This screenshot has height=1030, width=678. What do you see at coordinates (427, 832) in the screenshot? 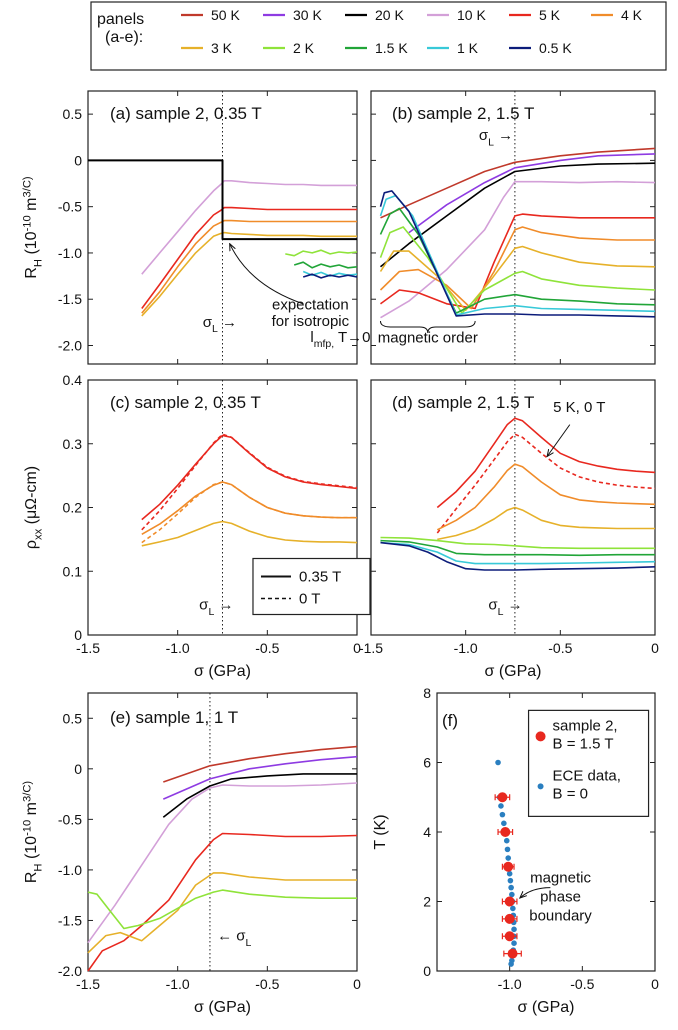
I see `y-tick-label: 4` at bounding box center [427, 832].